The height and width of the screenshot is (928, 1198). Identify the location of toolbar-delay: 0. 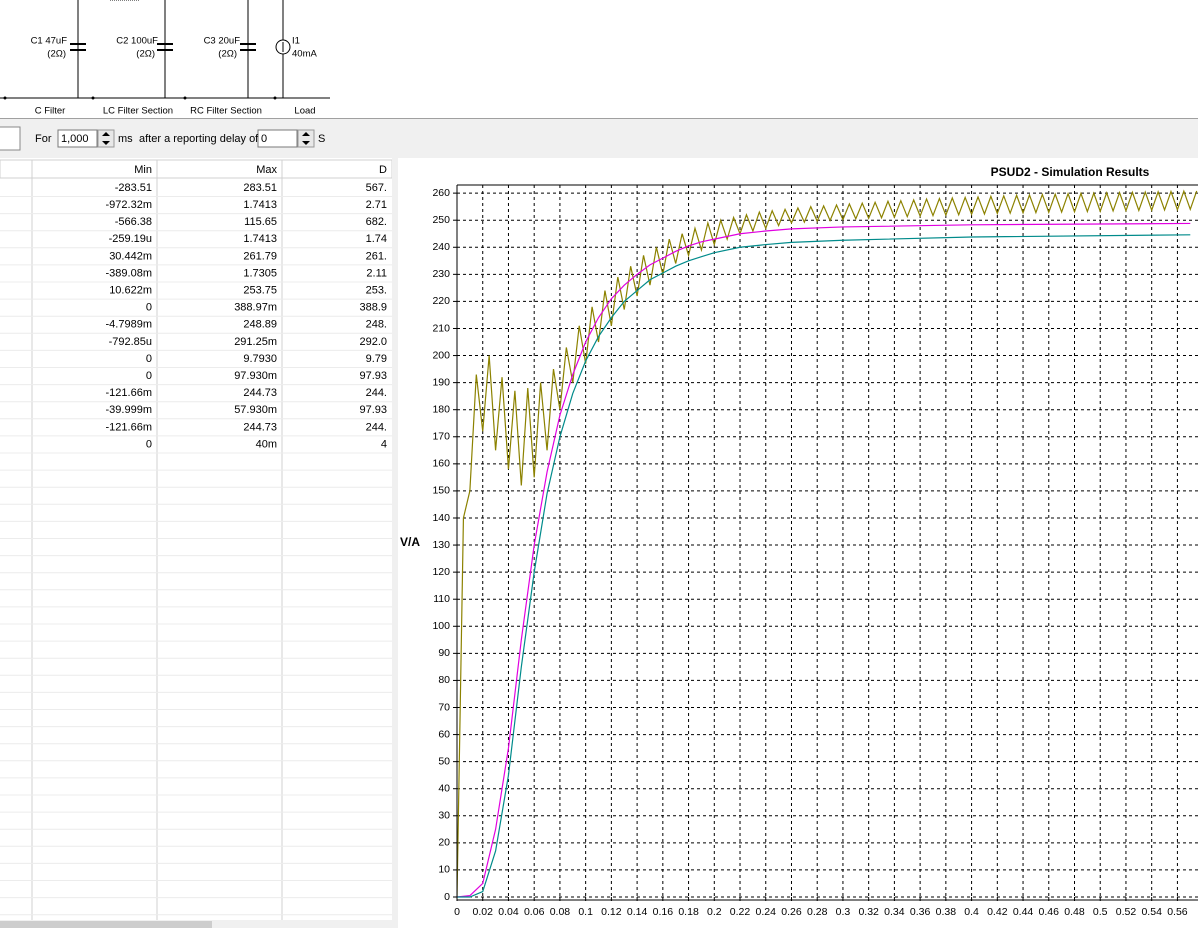
(264, 139).